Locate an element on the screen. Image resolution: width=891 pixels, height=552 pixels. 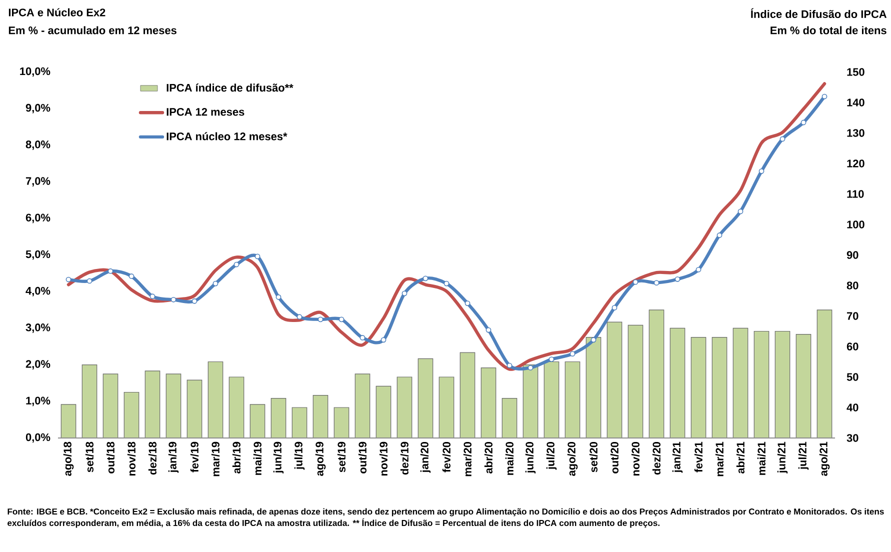
y2-tick-label: 120 is located at coordinates (855, 164).